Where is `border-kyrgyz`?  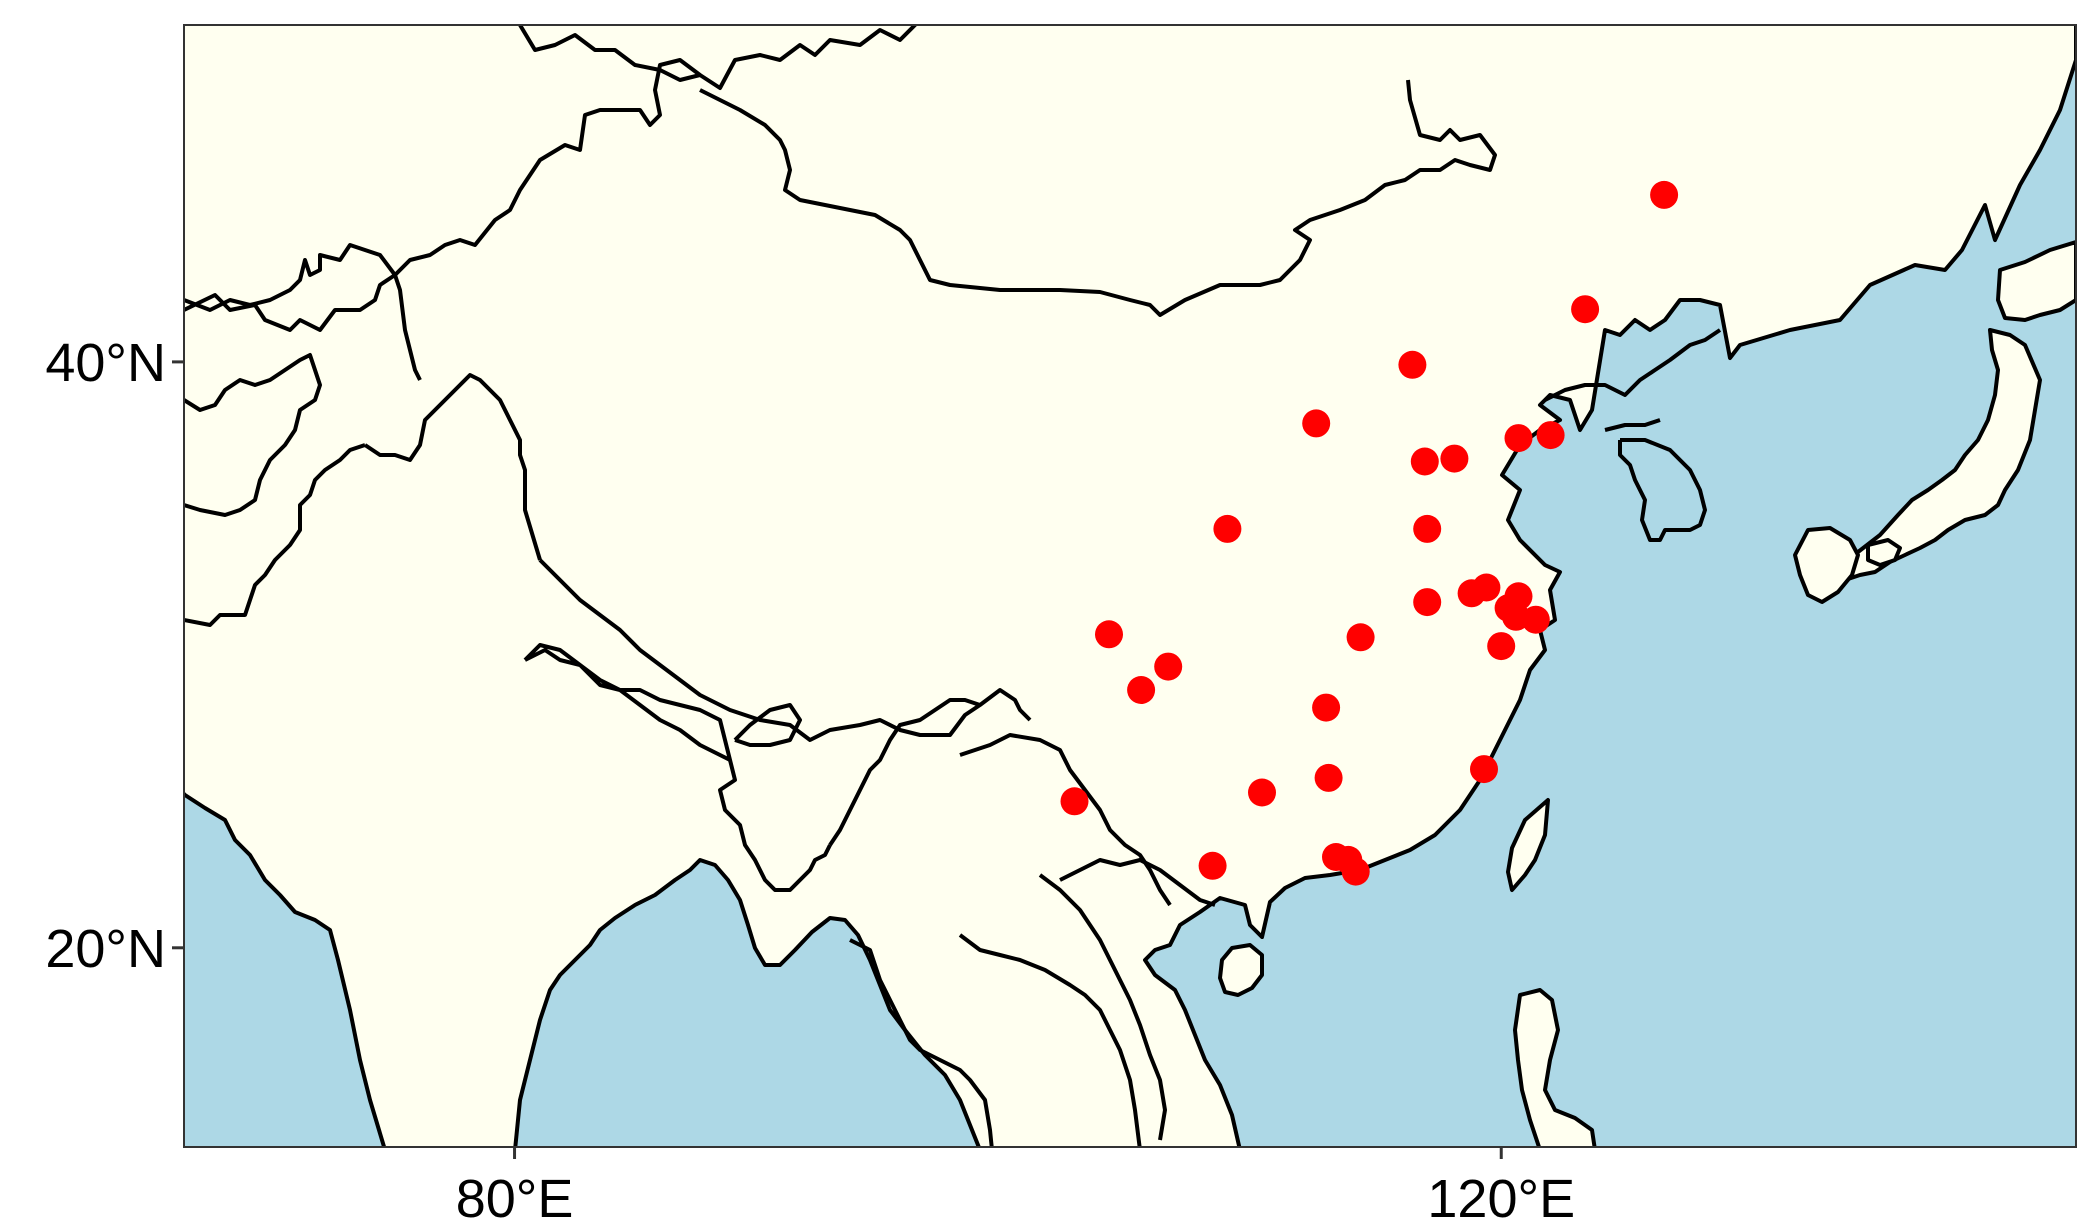 border-kyrgyz is located at coordinates (290, 302).